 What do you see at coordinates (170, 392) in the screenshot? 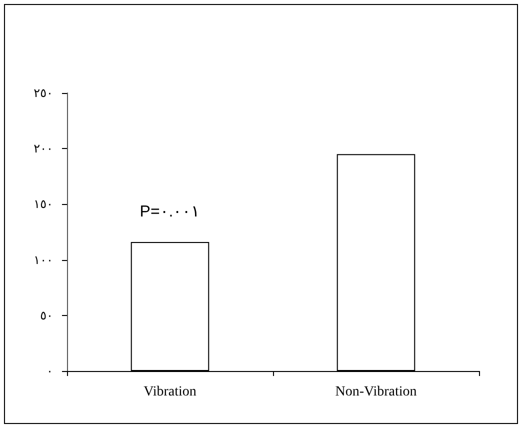
I see `x-tick-label: Vibration` at bounding box center [170, 392].